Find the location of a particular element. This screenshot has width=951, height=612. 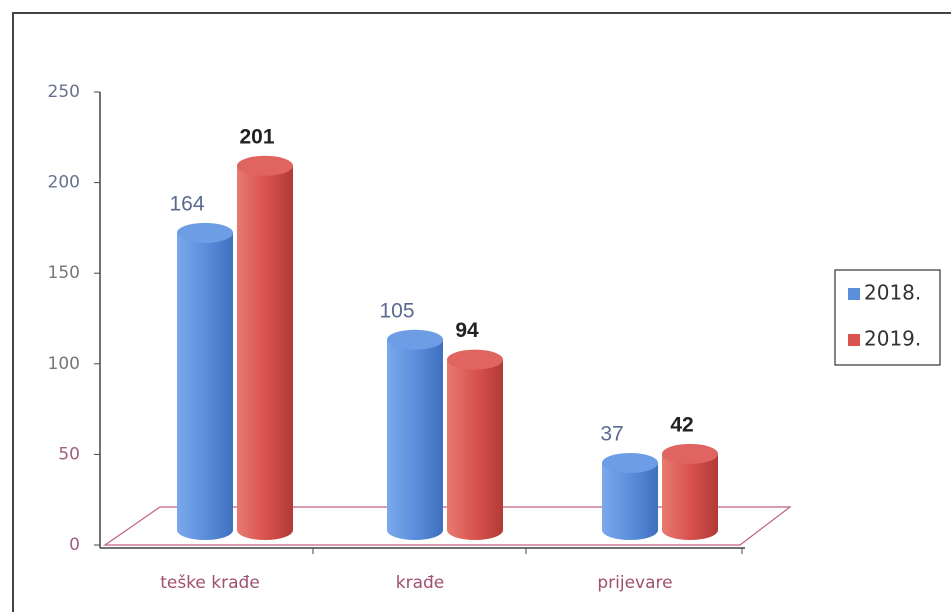

data-label: 42 is located at coordinates (681, 424).